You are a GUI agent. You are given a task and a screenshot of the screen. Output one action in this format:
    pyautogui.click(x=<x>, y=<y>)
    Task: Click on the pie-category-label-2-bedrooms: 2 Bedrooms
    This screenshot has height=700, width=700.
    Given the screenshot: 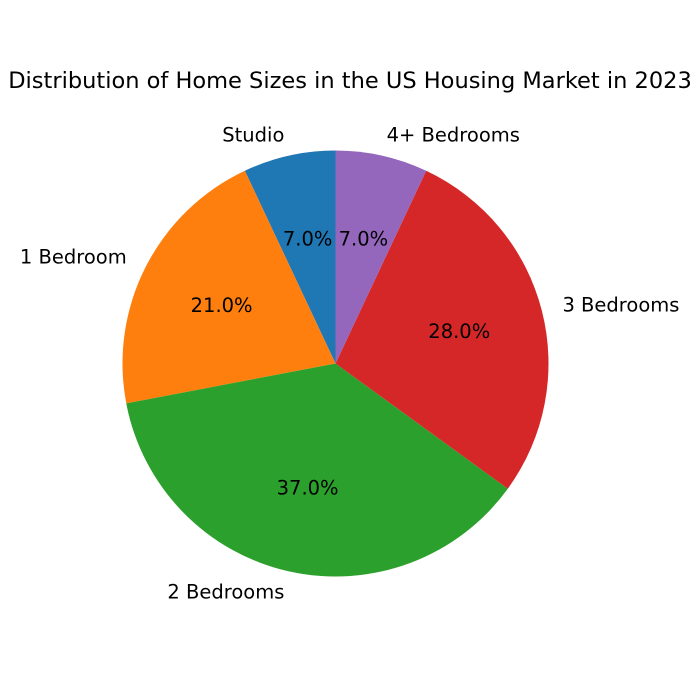 What is the action you would take?
    pyautogui.click(x=225, y=592)
    